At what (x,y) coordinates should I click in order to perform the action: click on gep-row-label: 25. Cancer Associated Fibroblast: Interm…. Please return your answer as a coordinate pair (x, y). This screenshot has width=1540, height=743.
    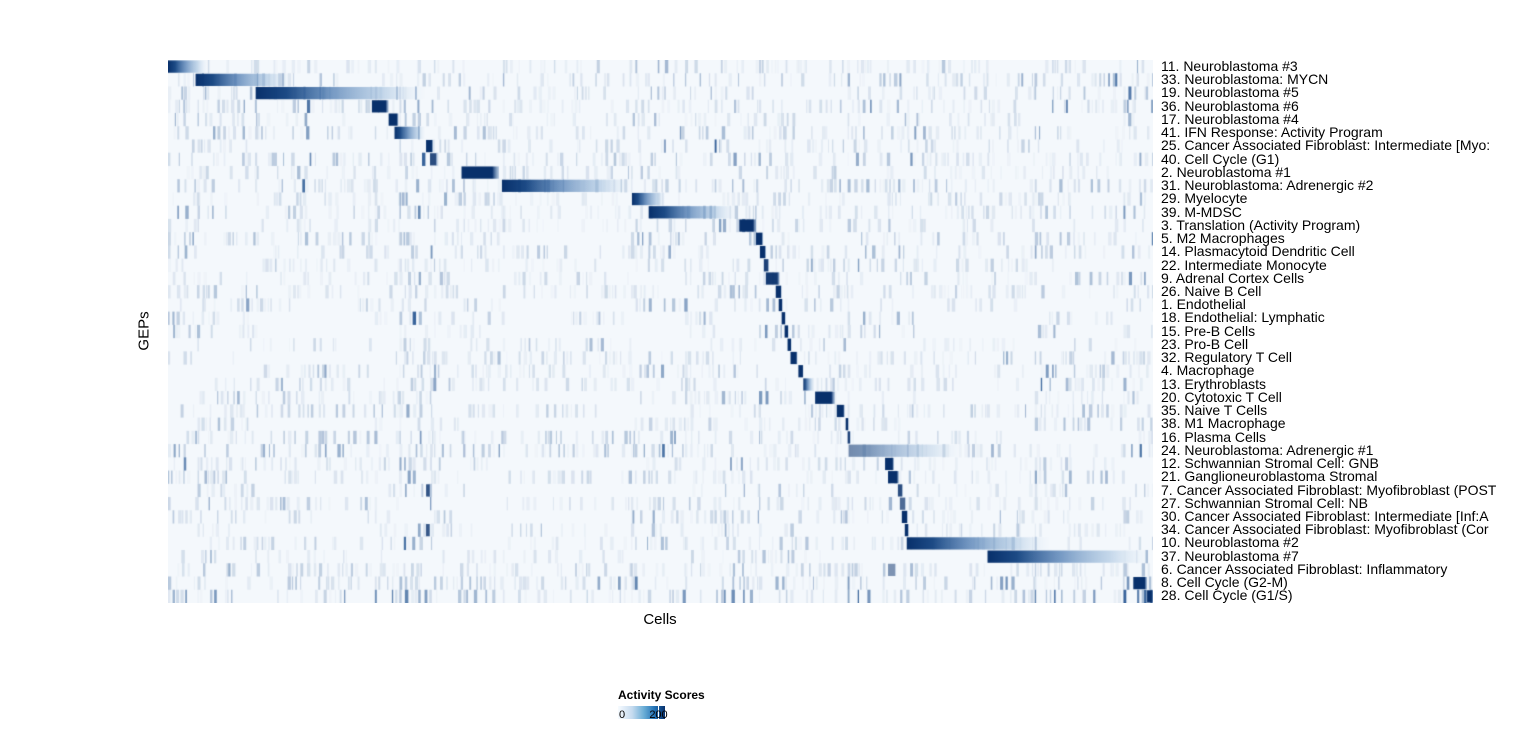
    Looking at the image, I should click on (1326, 145).